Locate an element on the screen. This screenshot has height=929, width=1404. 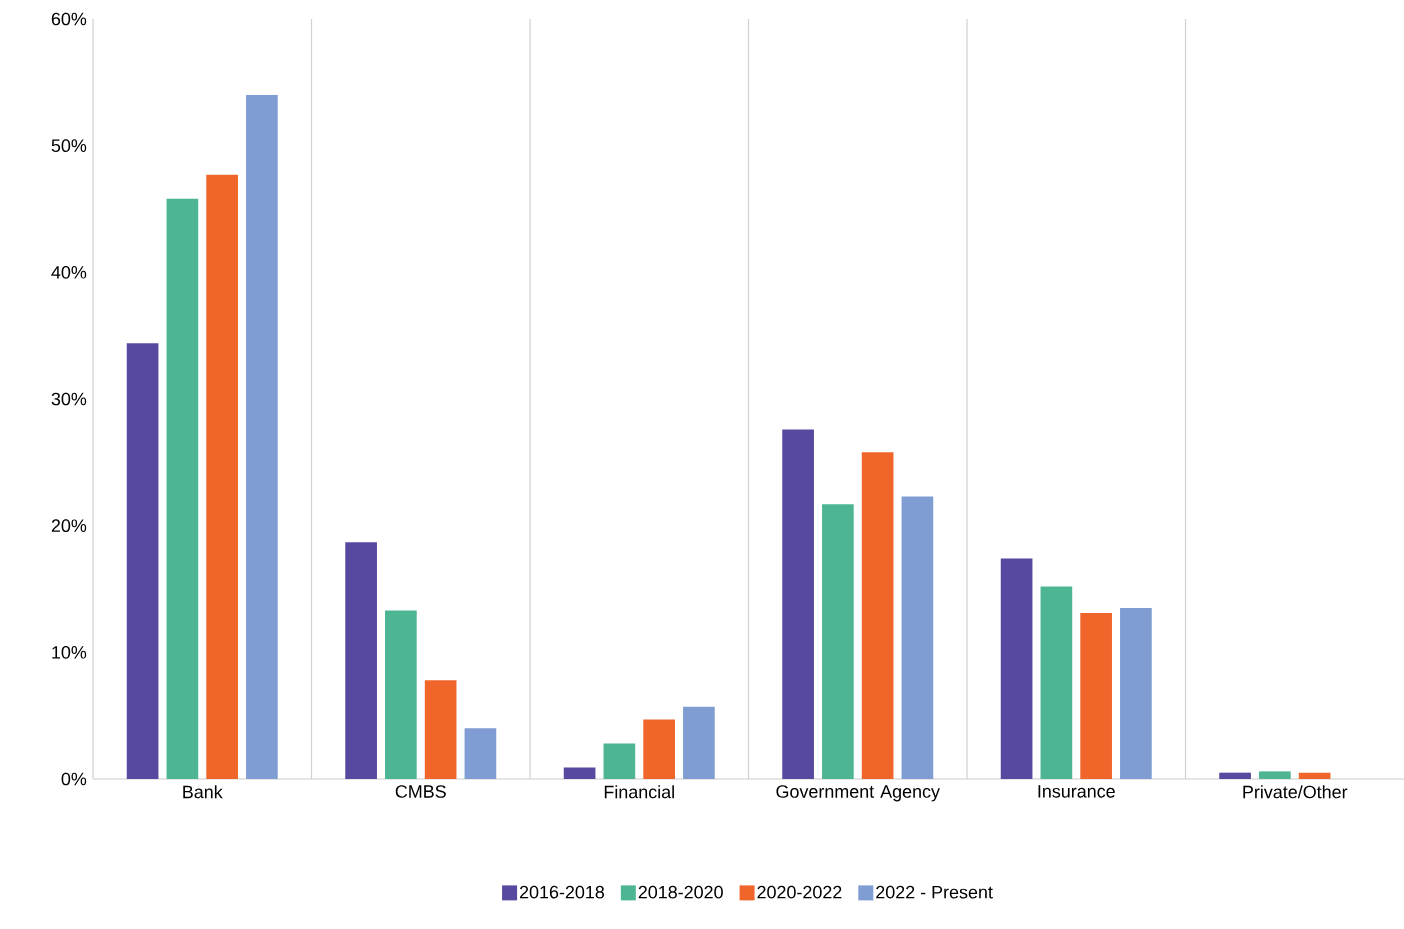
x-tick-label: Government Agency is located at coordinates (858, 793).